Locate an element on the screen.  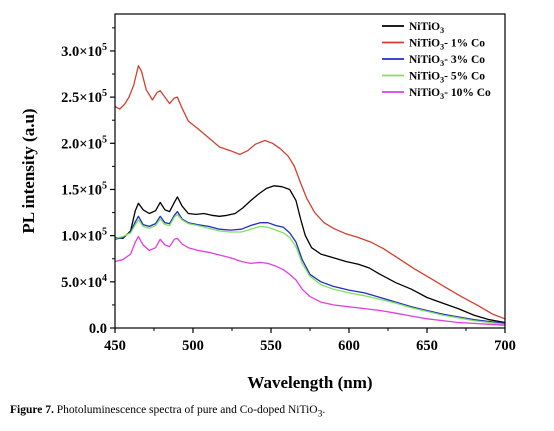
y-tick-label: 1.5×10⁵ is located at coordinates (84, 189).